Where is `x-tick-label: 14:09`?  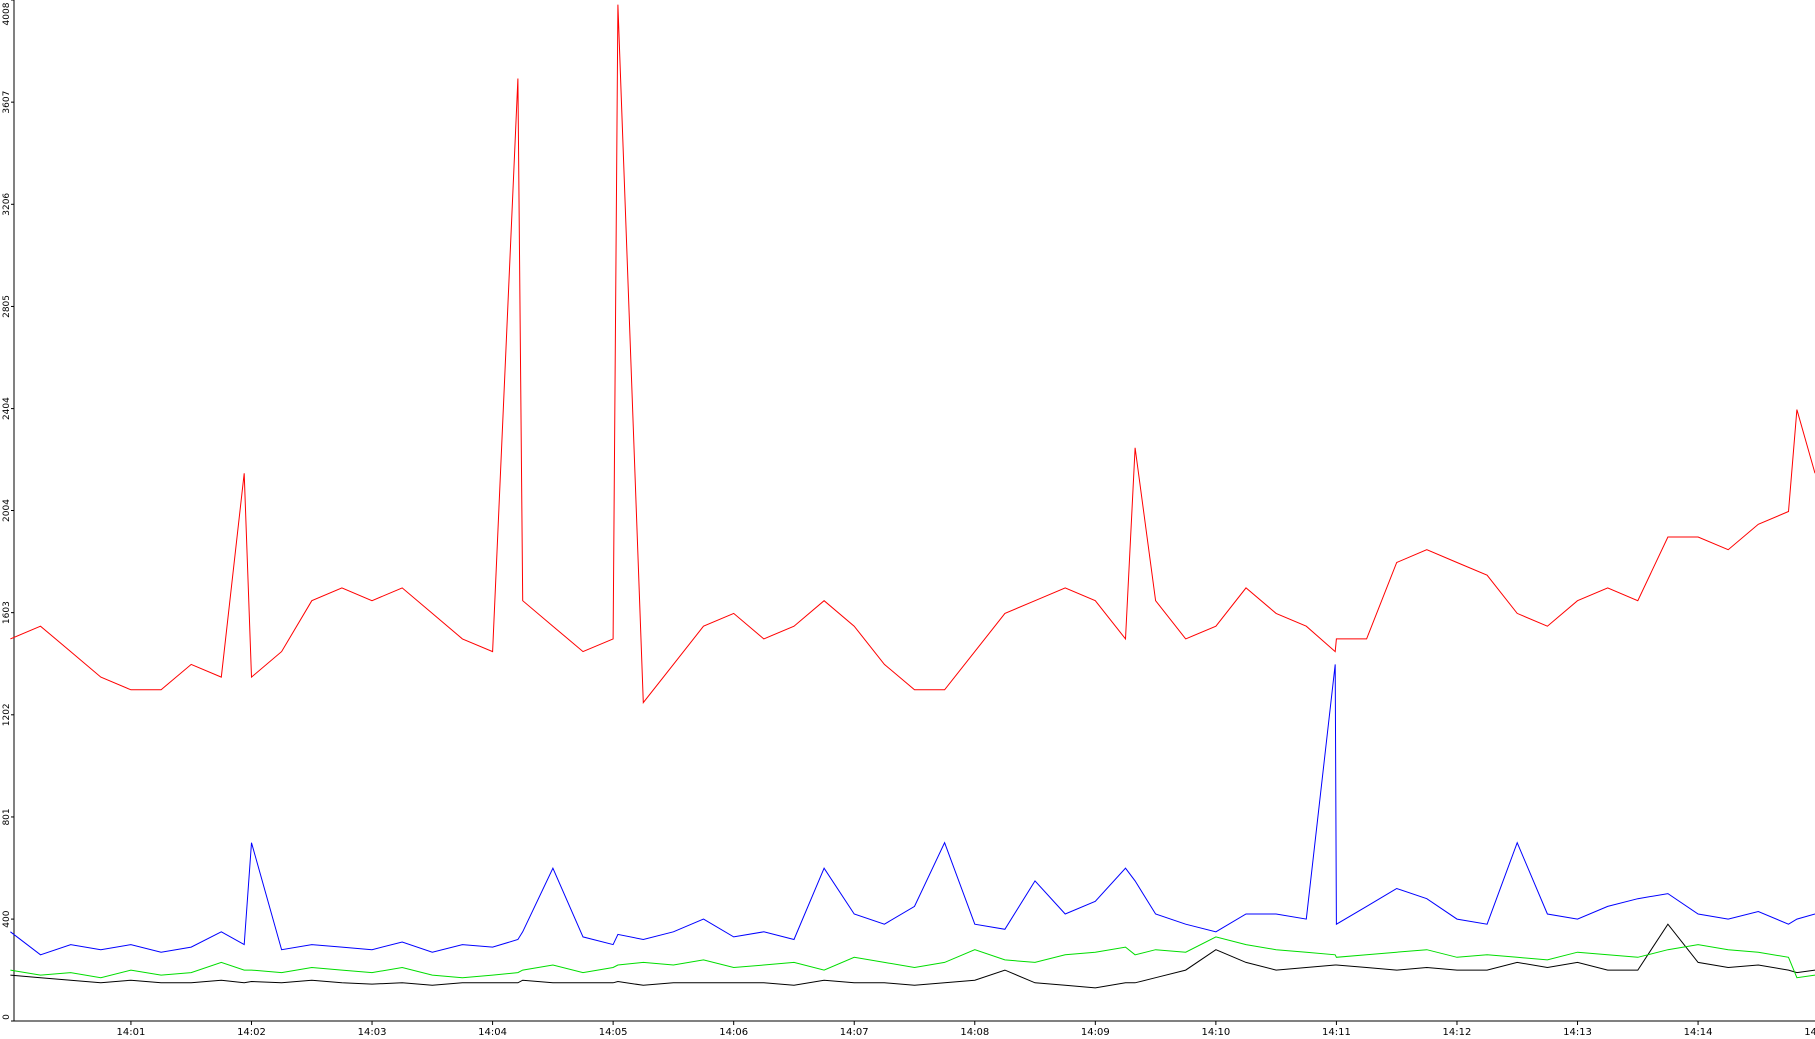 x-tick-label: 14:09 is located at coordinates (1095, 1032).